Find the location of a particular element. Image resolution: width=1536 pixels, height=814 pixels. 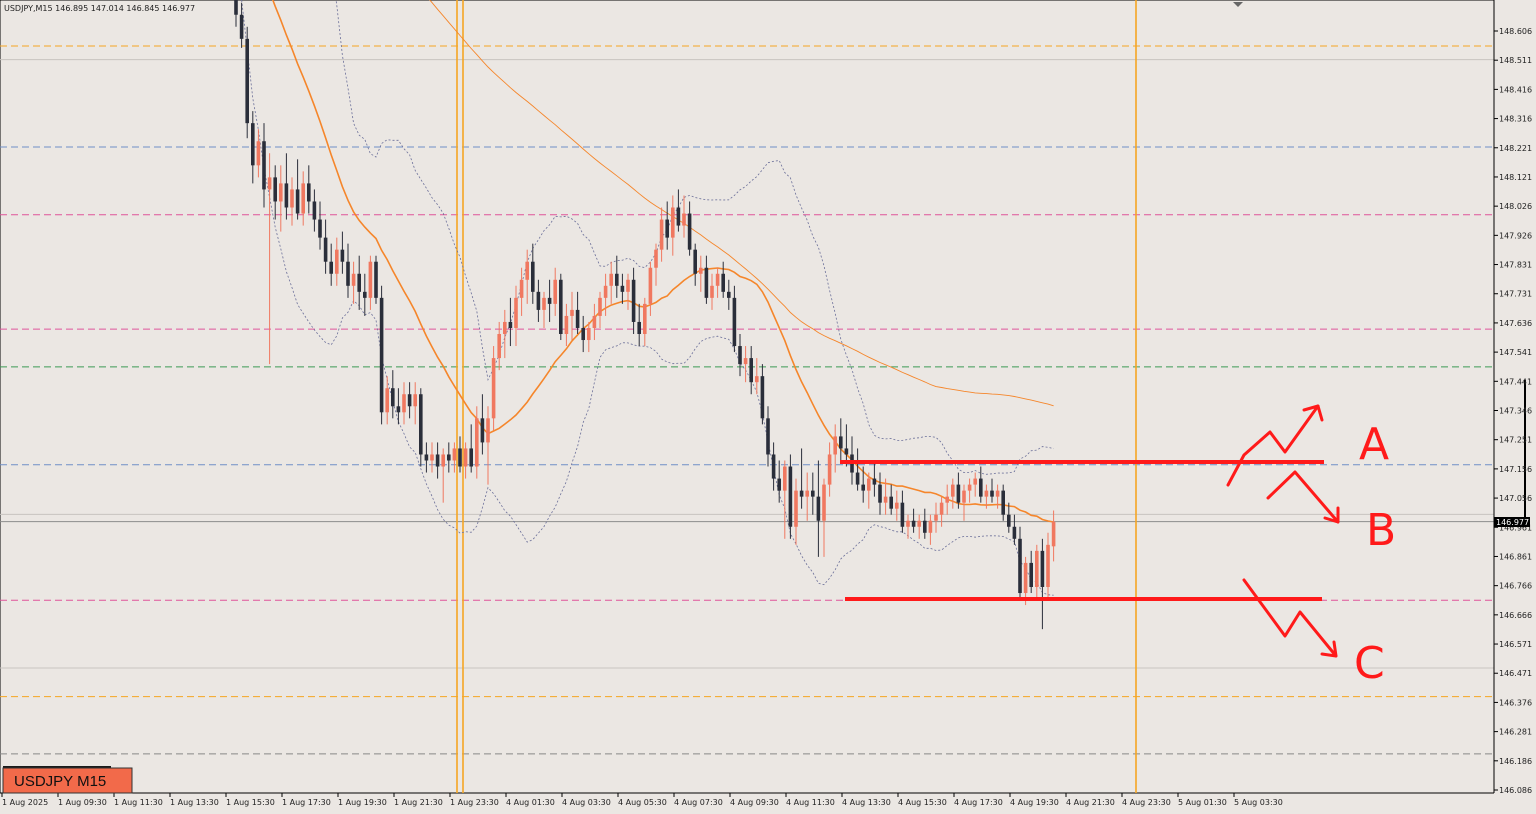

scroll-marker-icon is located at coordinates (1238, 4).